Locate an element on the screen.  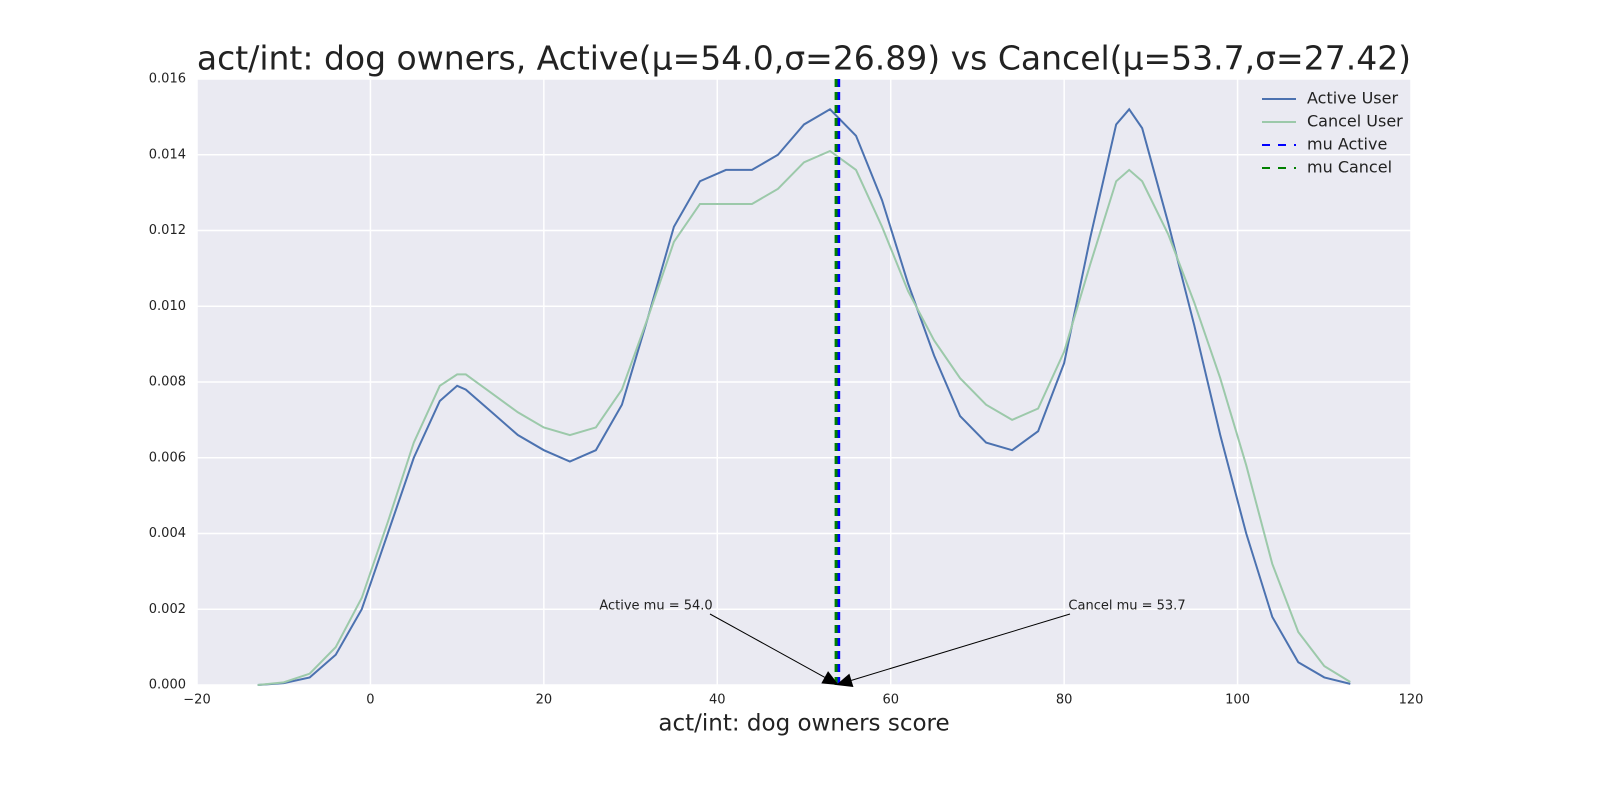
x-tick-label: 100 is located at coordinates (1237, 700).